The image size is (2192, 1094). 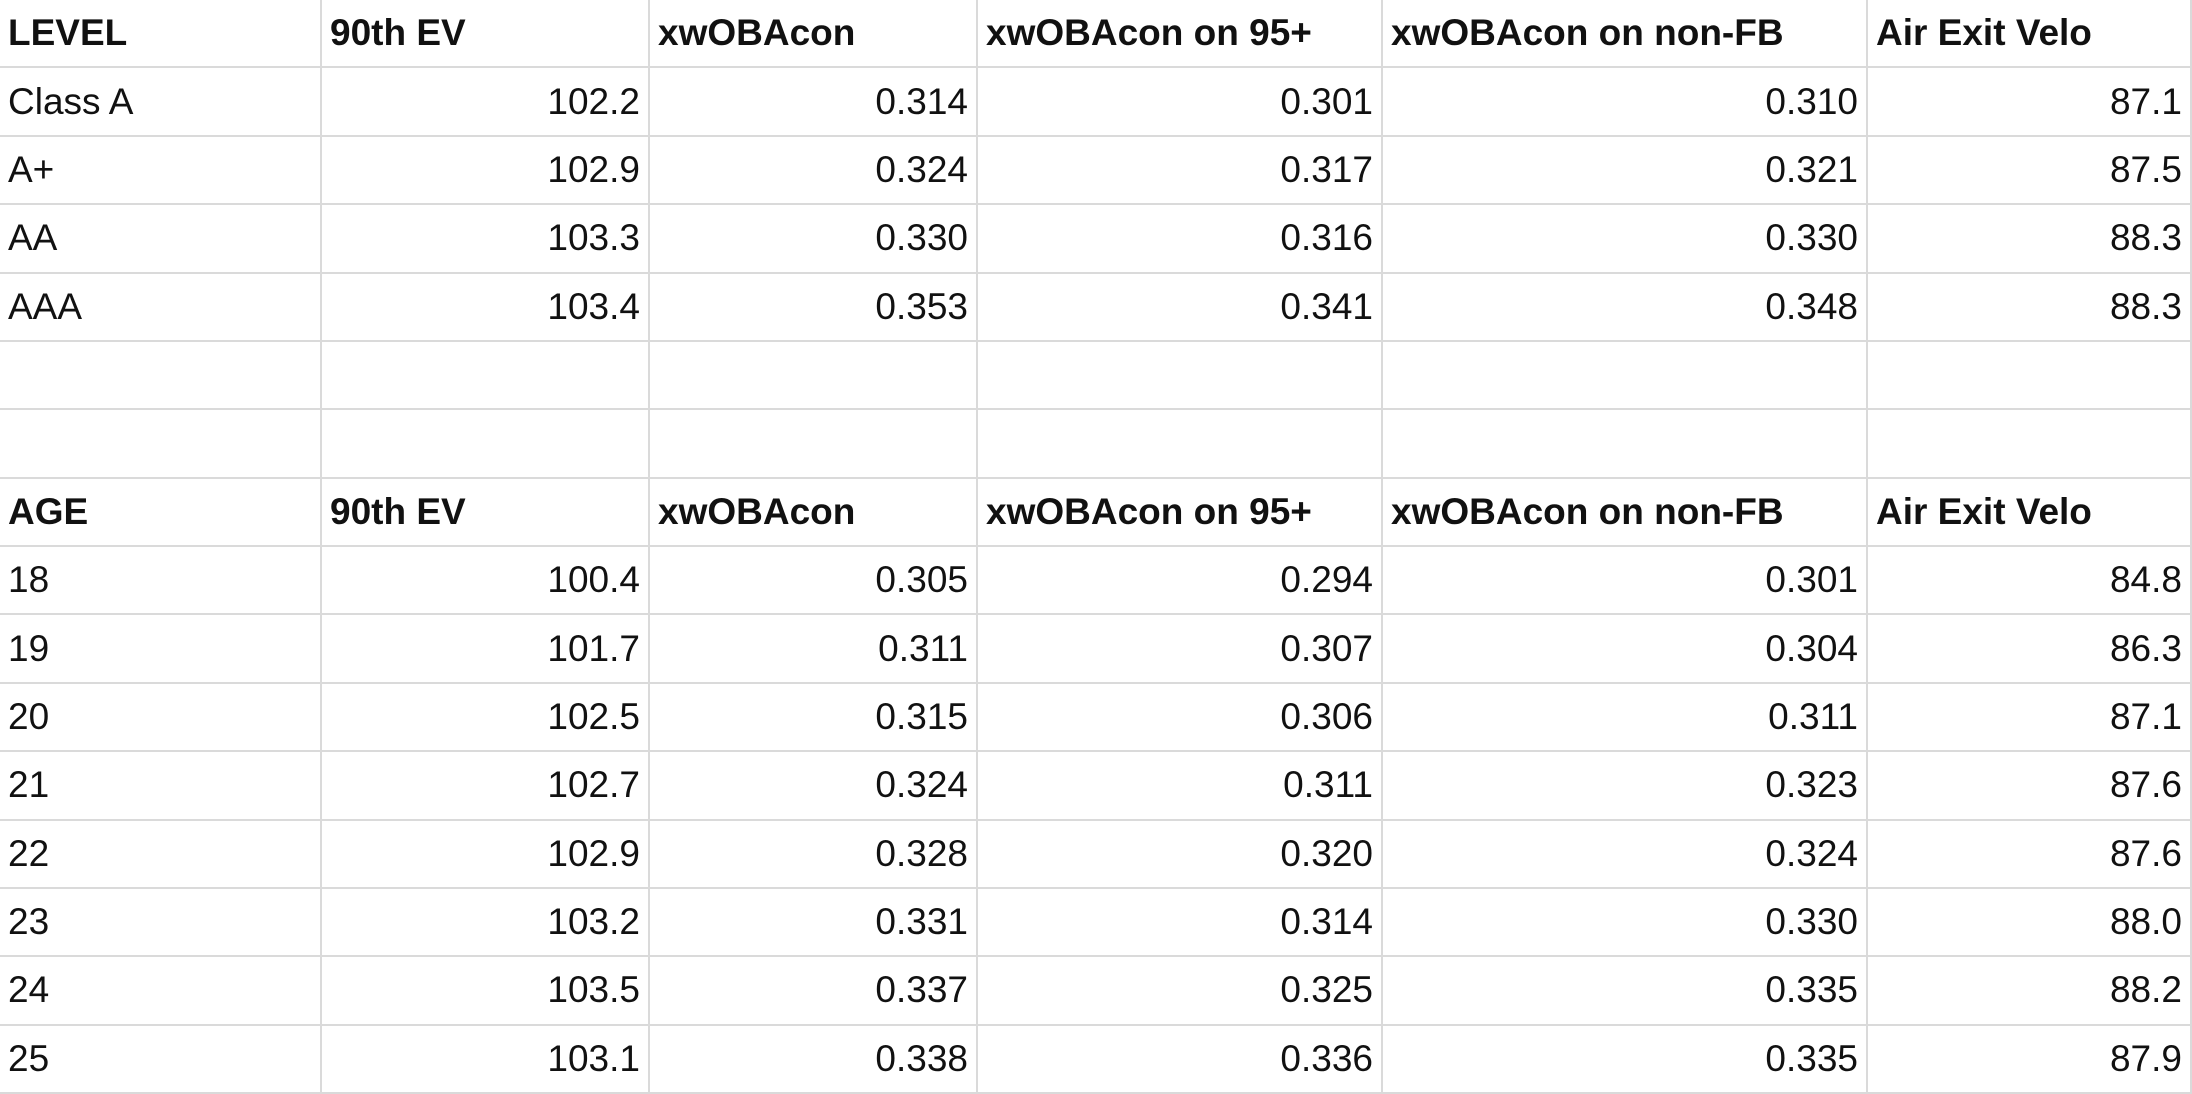 I want to click on value-cell: 103.1, so click(x=486, y=1059).